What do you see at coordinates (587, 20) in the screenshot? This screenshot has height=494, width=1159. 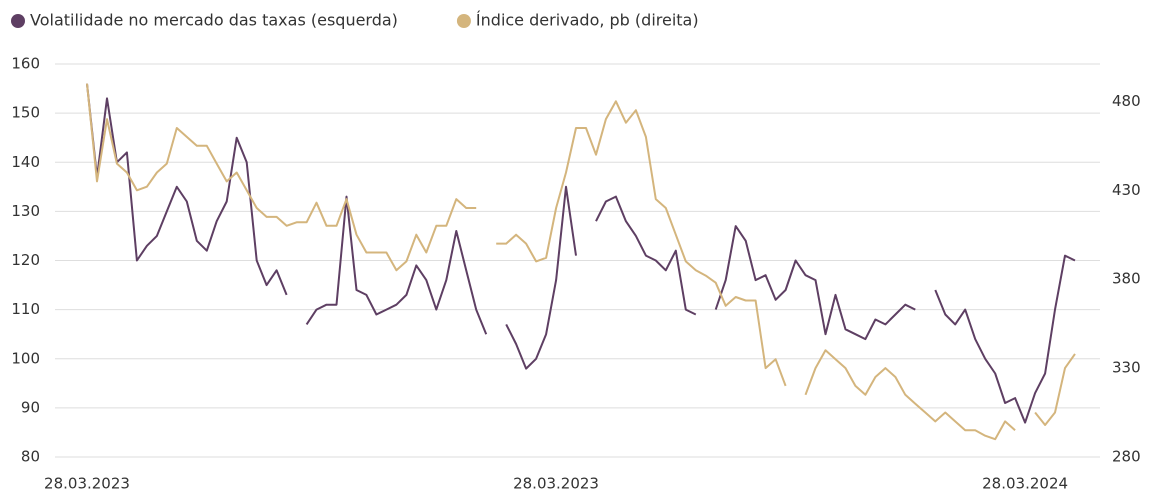 I see `legend-label: Índice derivado, pb (direita)` at bounding box center [587, 20].